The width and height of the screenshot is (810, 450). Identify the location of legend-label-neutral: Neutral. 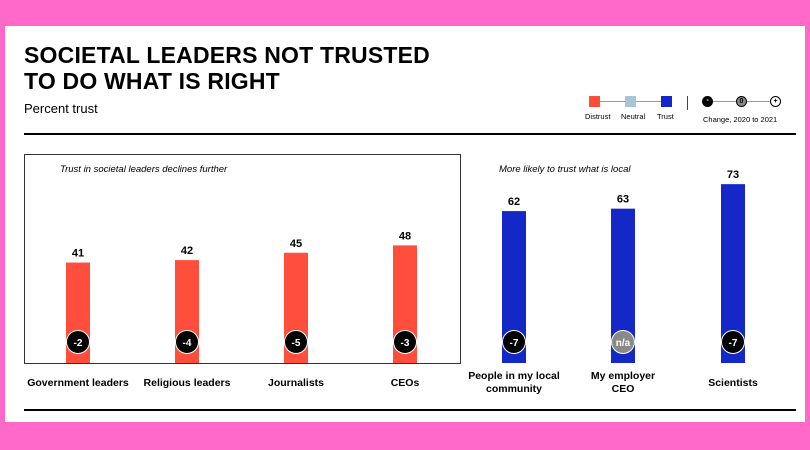
(633, 116).